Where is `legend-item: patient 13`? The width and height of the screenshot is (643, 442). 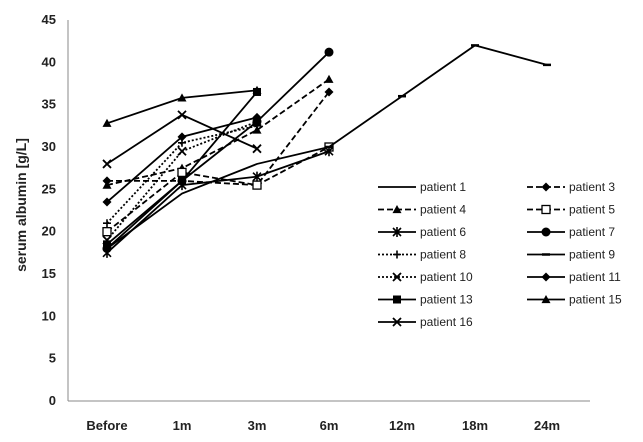
legend-item: patient 13 is located at coordinates (425, 300).